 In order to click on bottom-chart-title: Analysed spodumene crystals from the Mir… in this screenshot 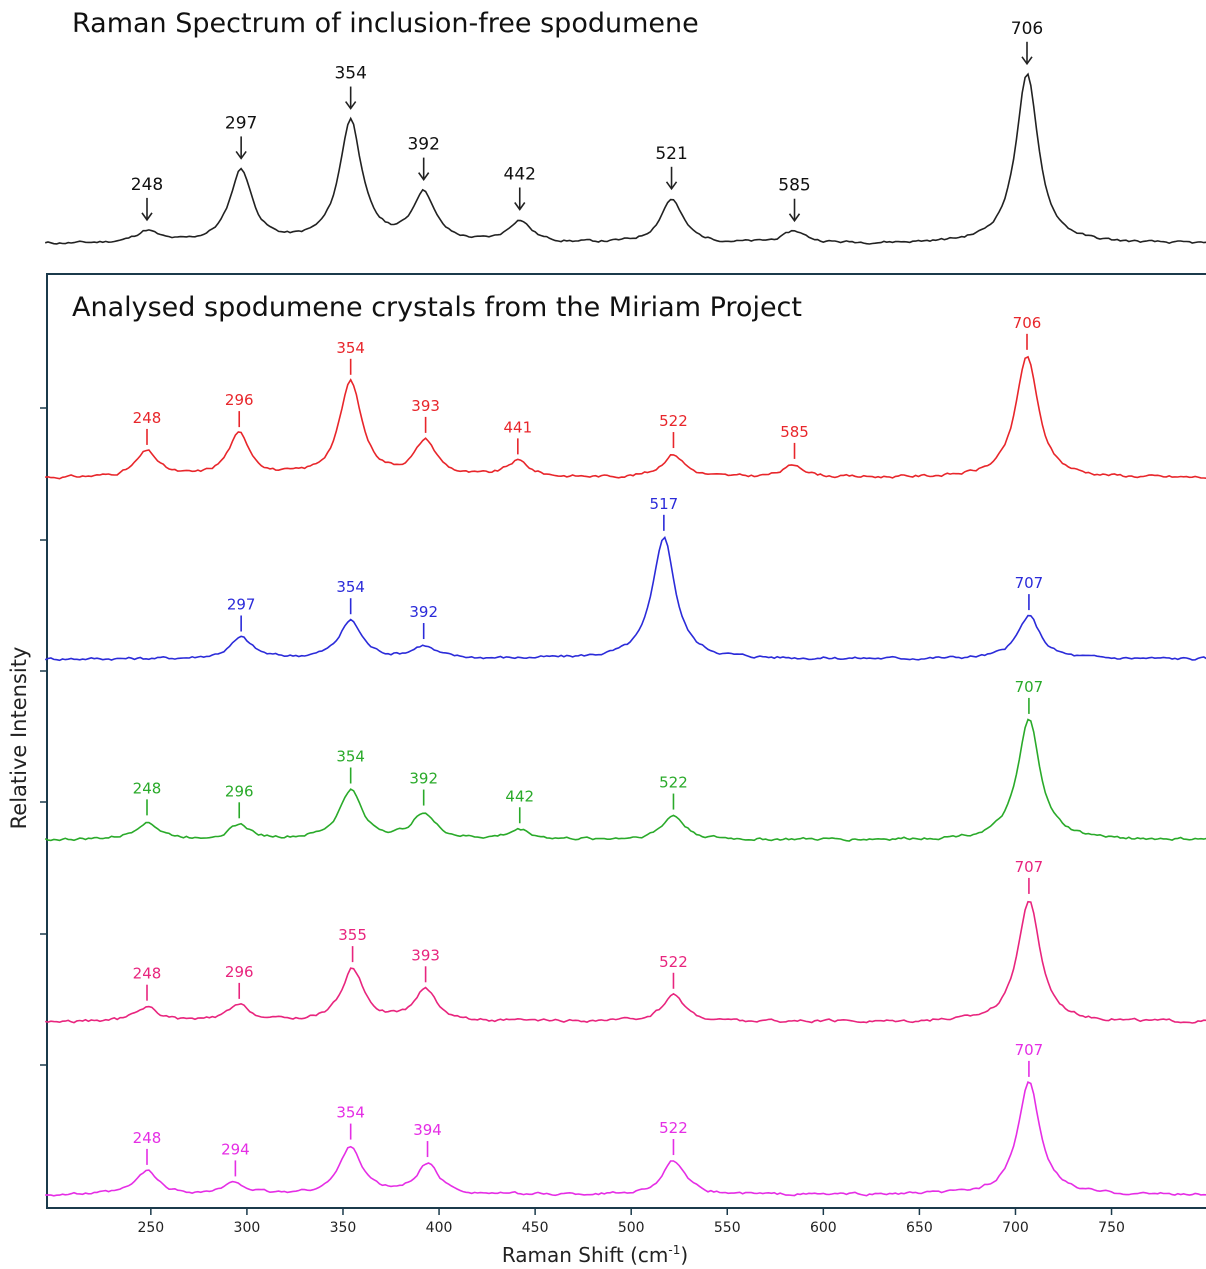, I will do `click(437, 307)`.